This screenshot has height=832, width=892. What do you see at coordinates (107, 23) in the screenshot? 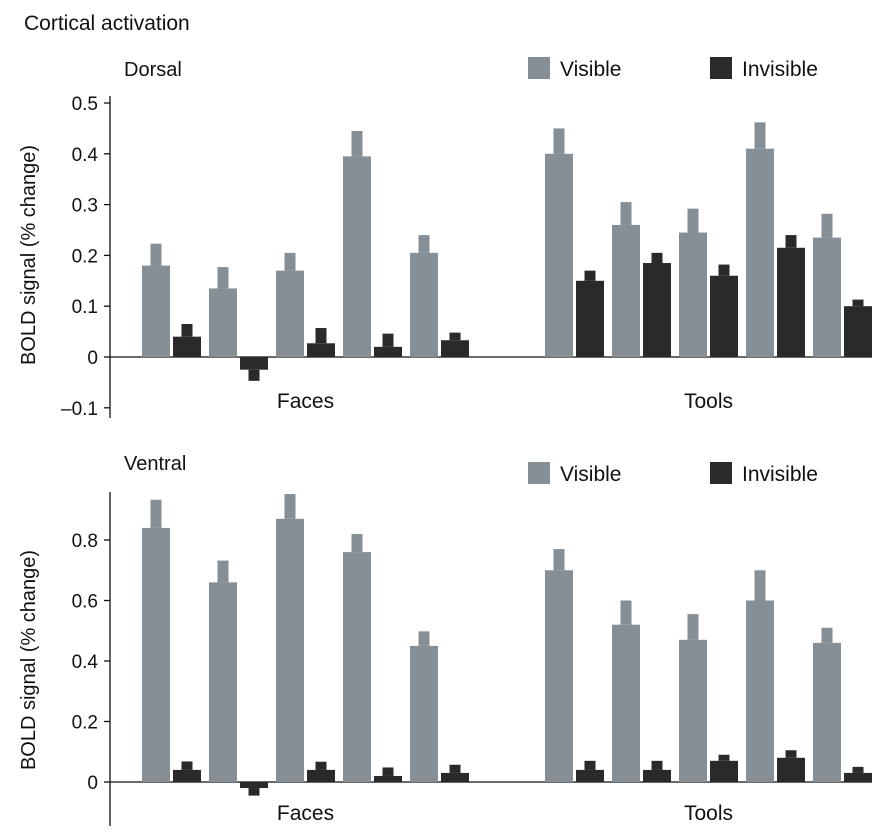
I see `figure-title: Cortical activation` at bounding box center [107, 23].